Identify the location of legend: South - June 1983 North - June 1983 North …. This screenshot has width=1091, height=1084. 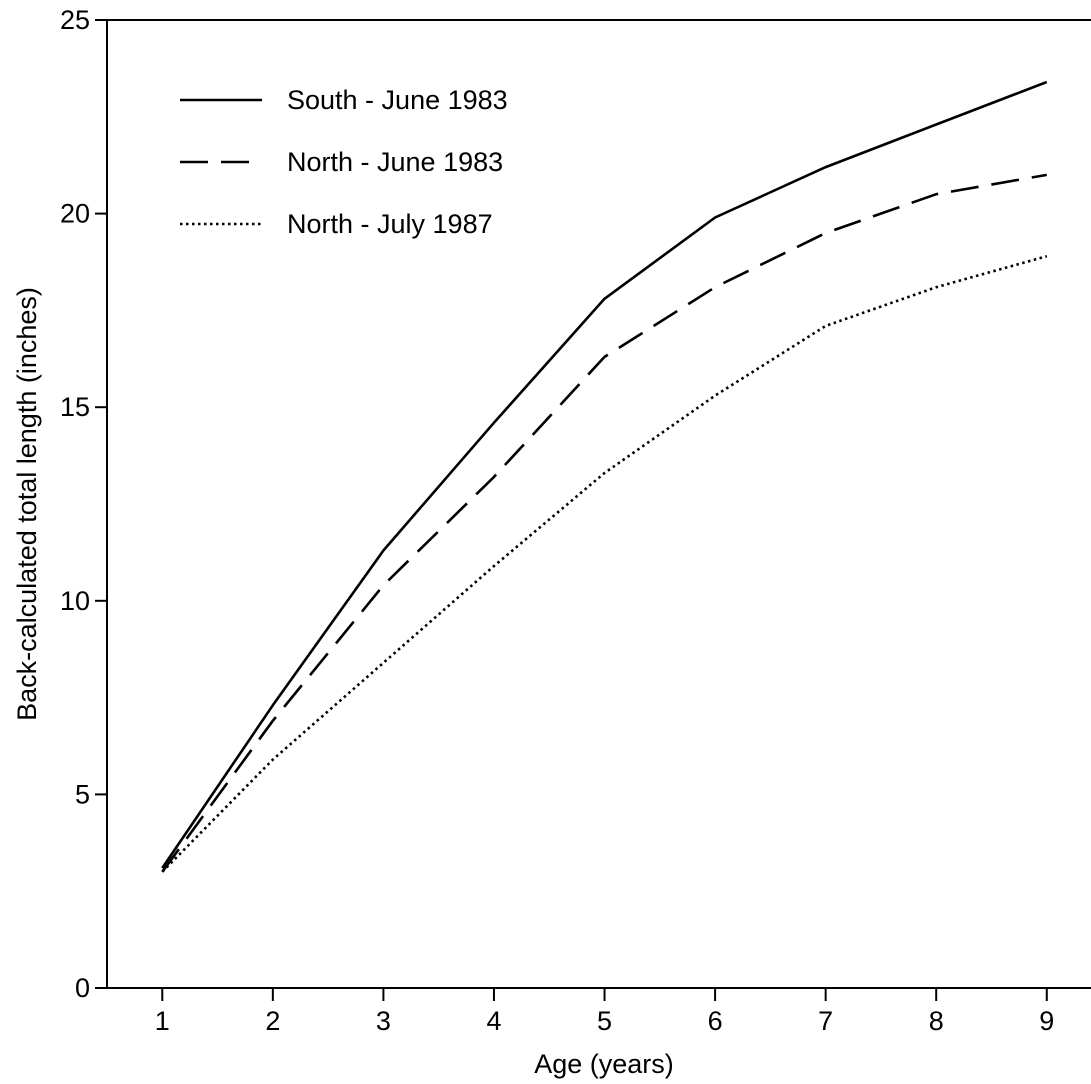
(344, 162).